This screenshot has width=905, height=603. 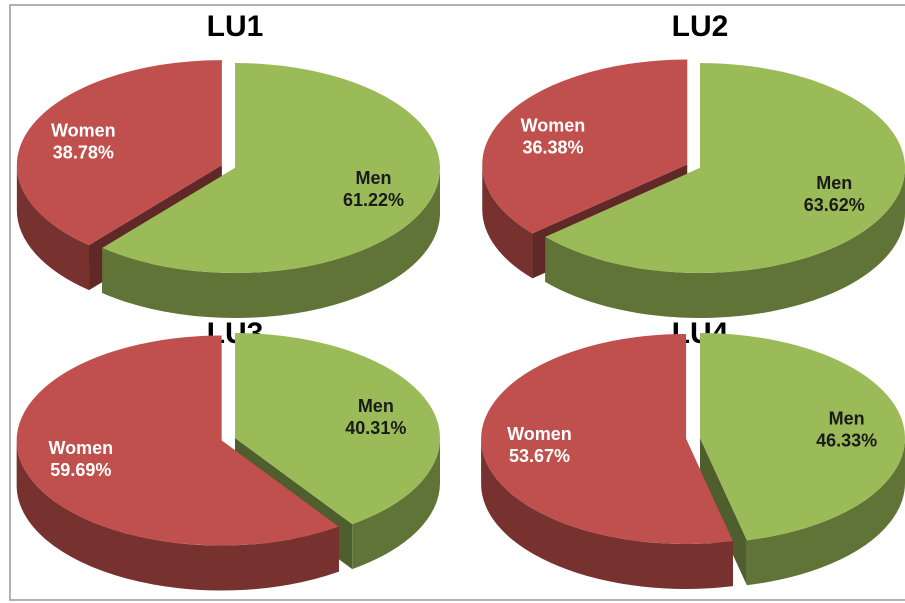 What do you see at coordinates (552, 147) in the screenshot?
I see `slice-value-label: 36.38%` at bounding box center [552, 147].